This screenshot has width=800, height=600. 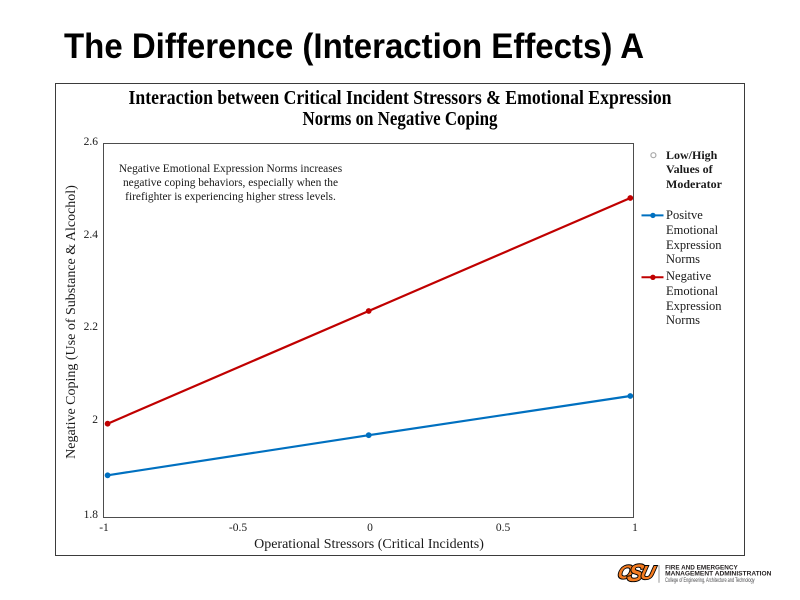 I want to click on svg-text: MANAGEMENT ADMINISTRATION, so click(x=718, y=574).